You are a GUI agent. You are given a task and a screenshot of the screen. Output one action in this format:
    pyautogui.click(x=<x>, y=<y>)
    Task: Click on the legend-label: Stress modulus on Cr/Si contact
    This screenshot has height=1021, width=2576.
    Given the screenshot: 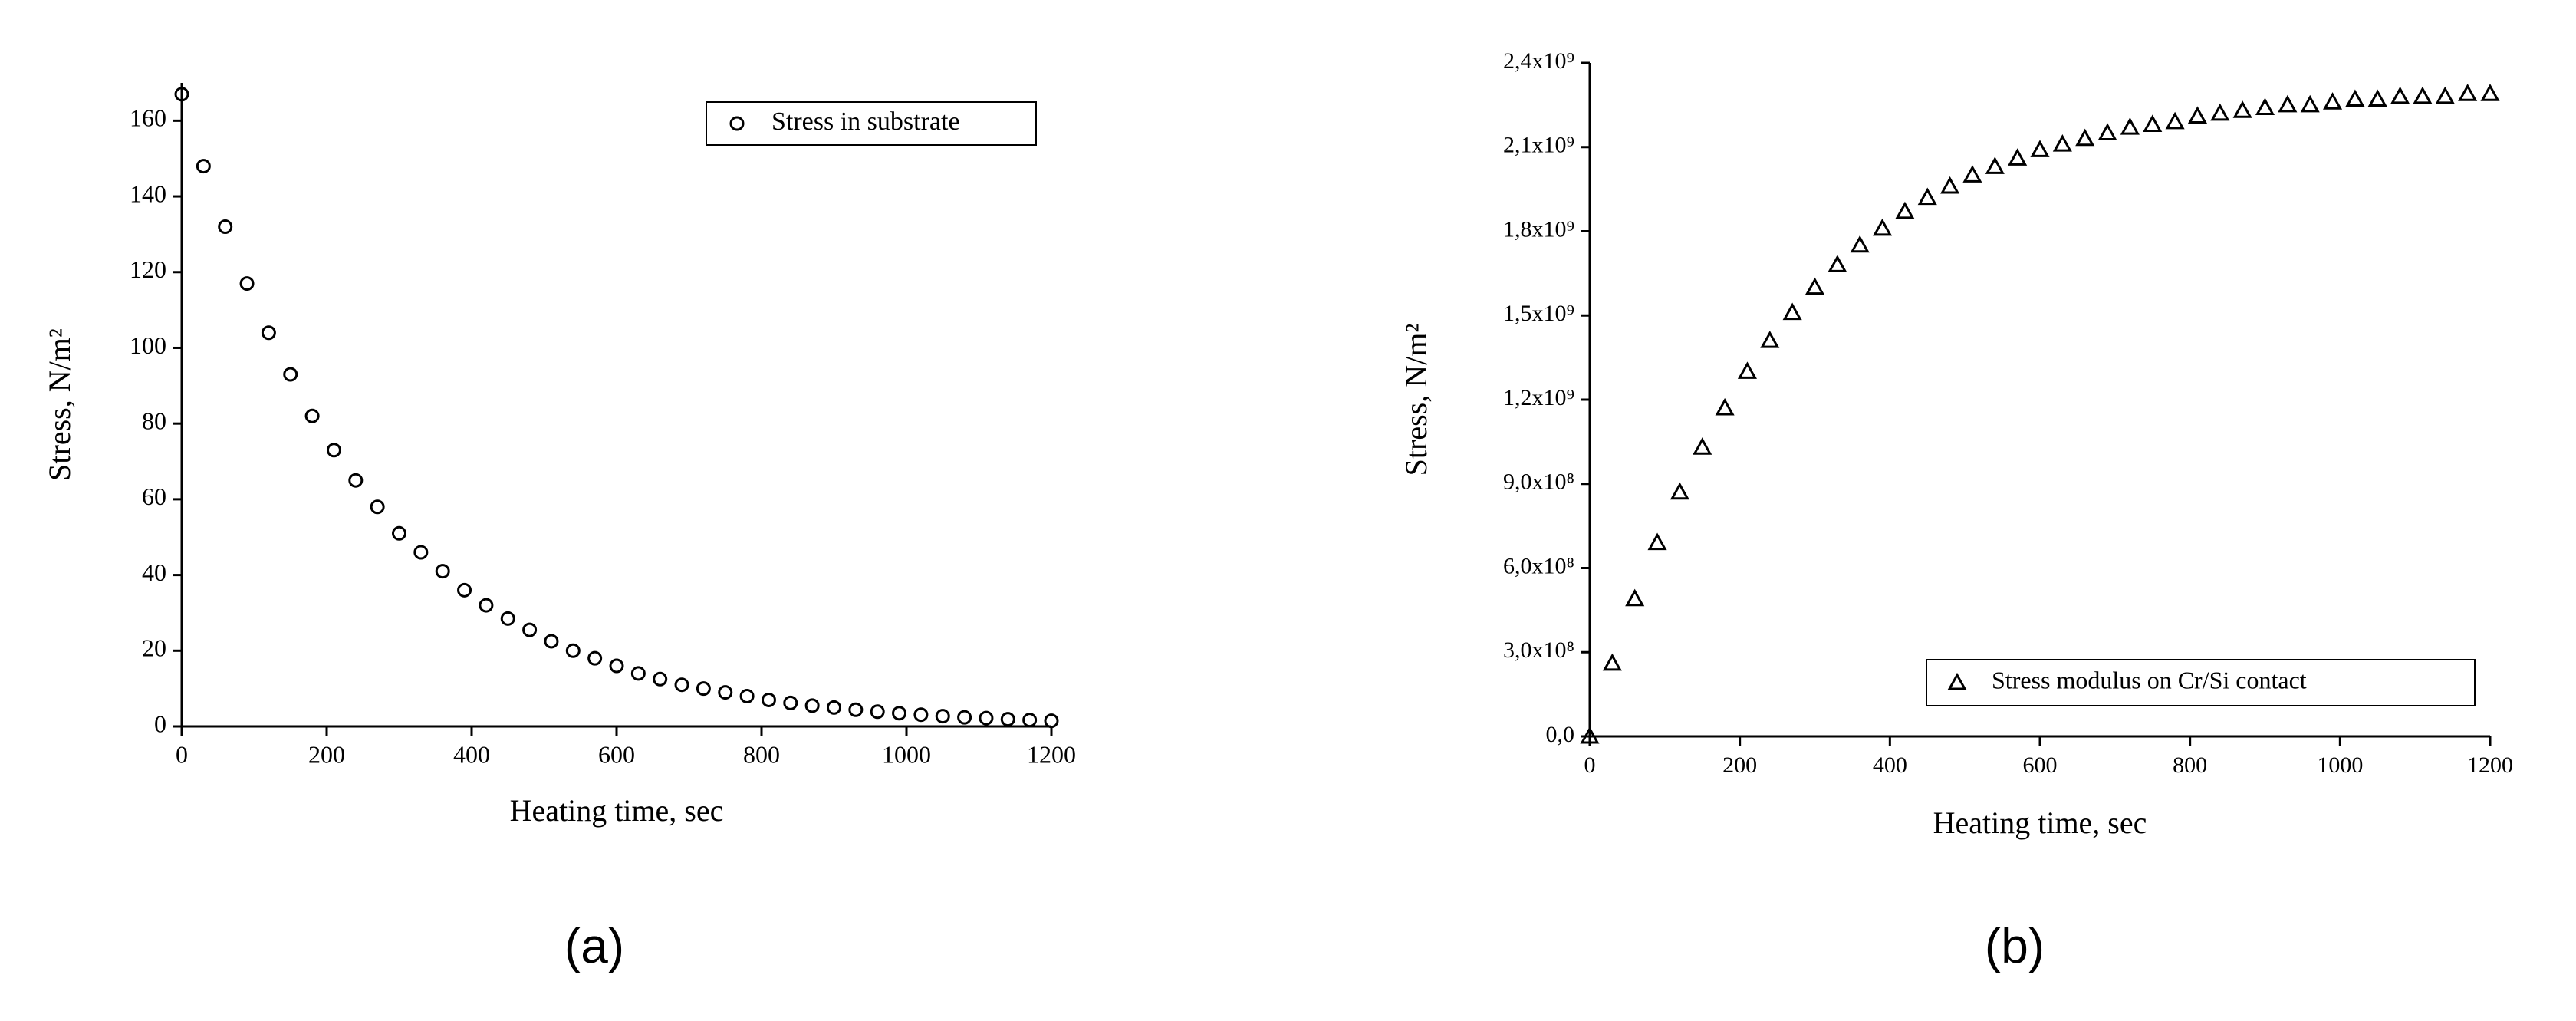 What is the action you would take?
    pyautogui.click(x=2149, y=679)
    